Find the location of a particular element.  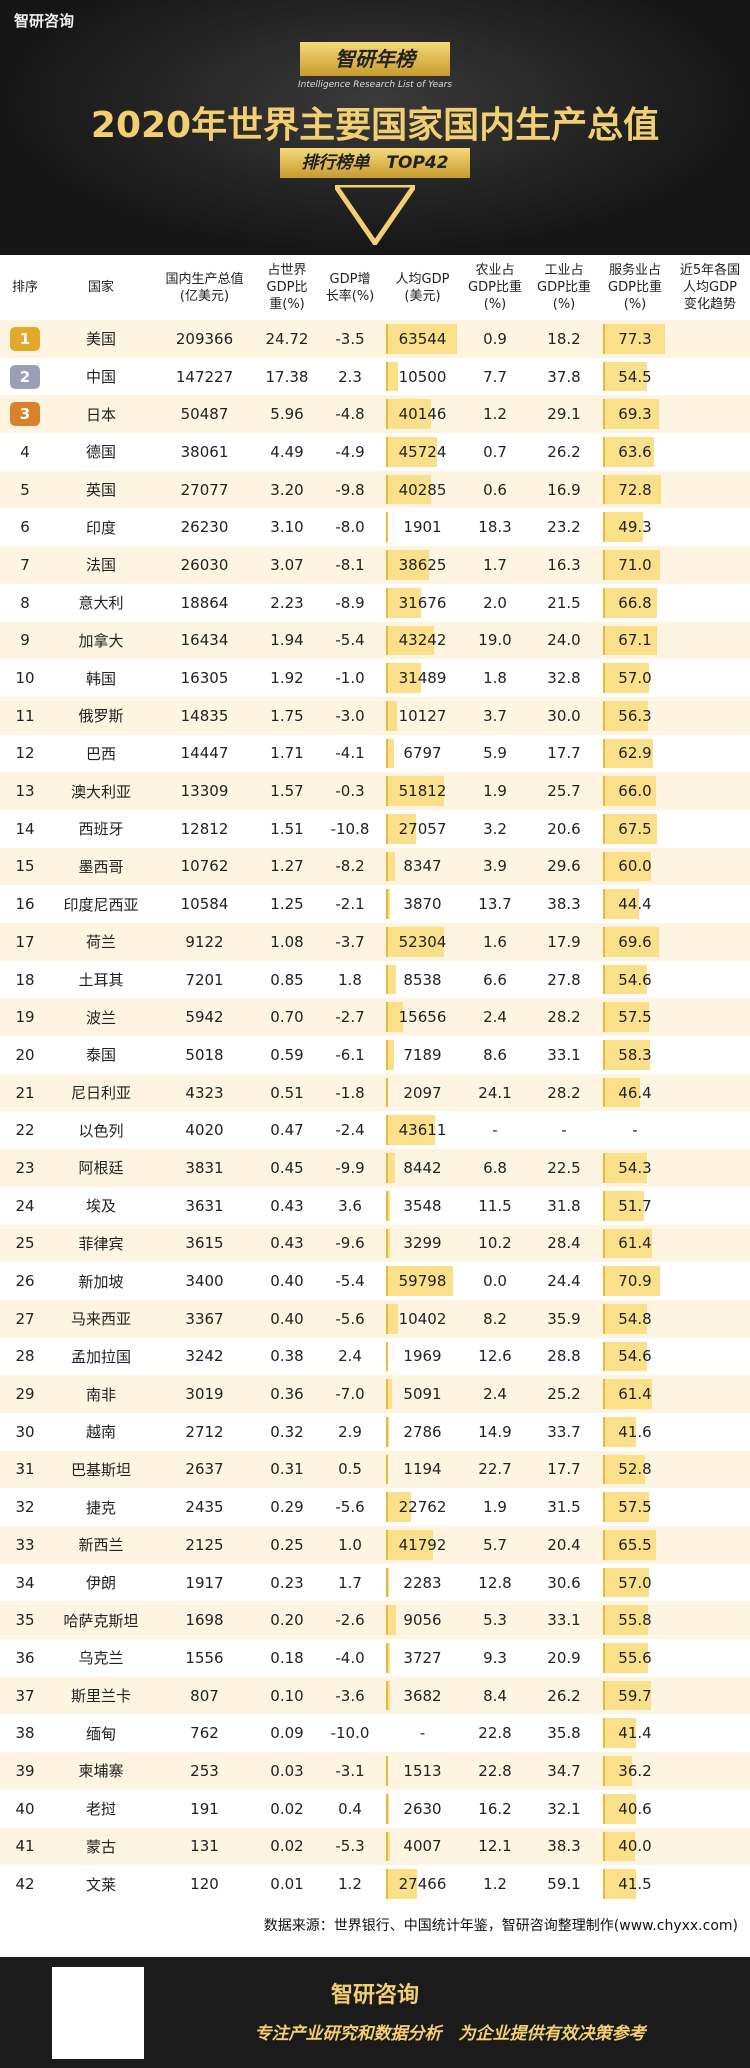

cell: 39 is located at coordinates (25, 1771).